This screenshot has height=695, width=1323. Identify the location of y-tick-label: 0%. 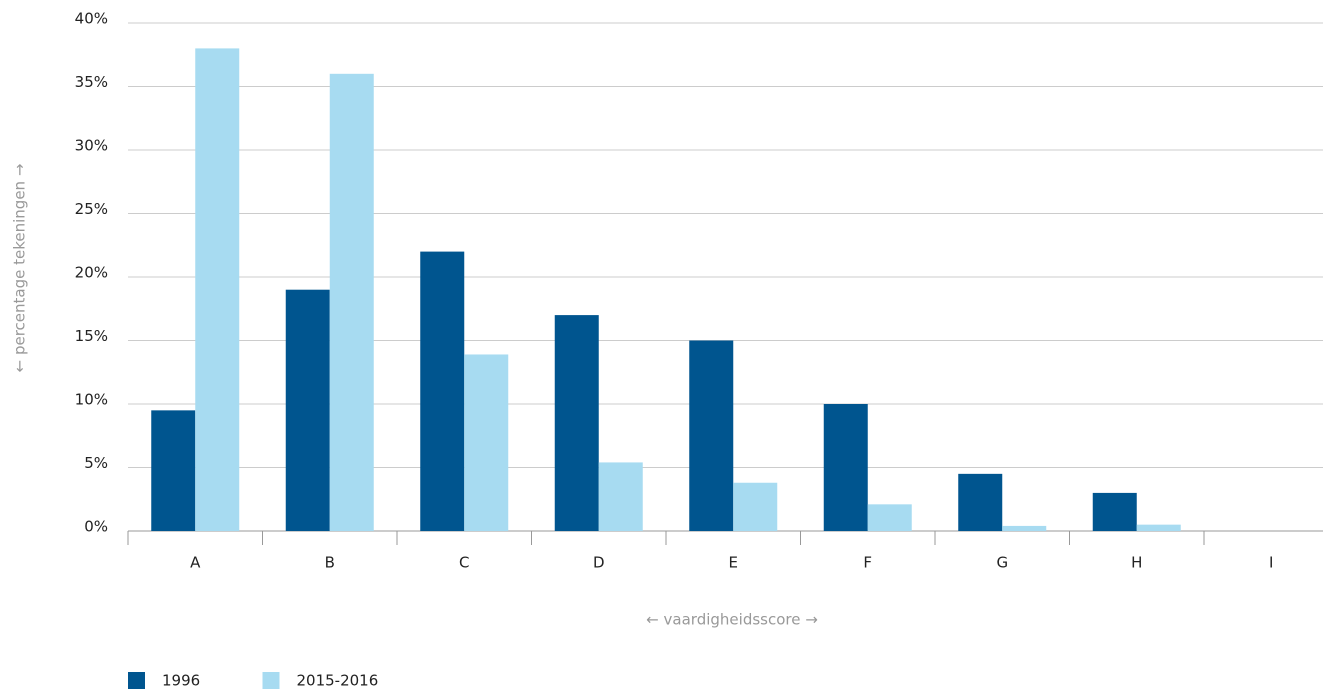
(96, 527).